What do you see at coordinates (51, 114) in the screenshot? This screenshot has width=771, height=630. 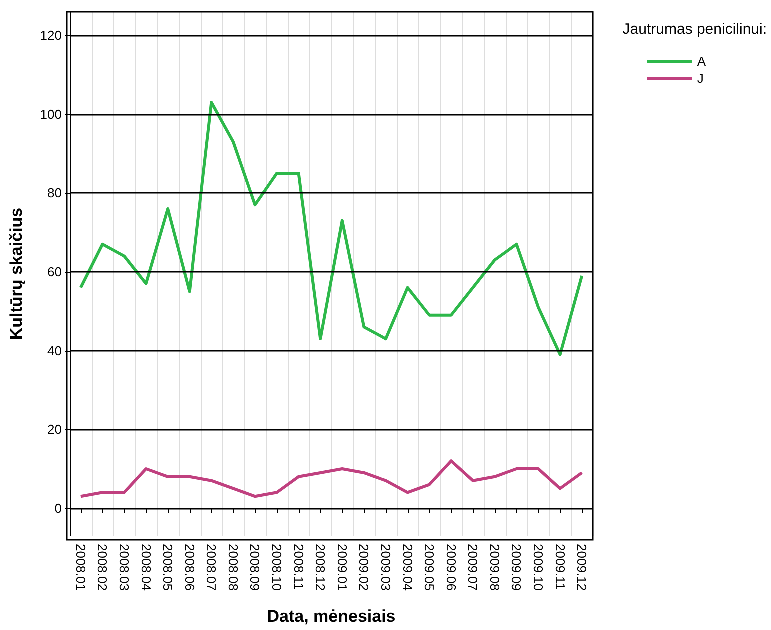 I see `y-tick-label: 100` at bounding box center [51, 114].